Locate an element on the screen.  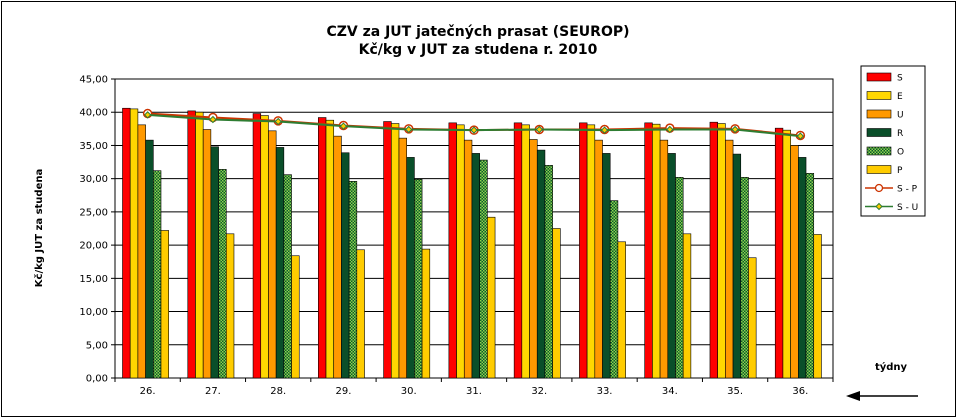
y-tick-label: 40,00 is located at coordinates (93, 113).